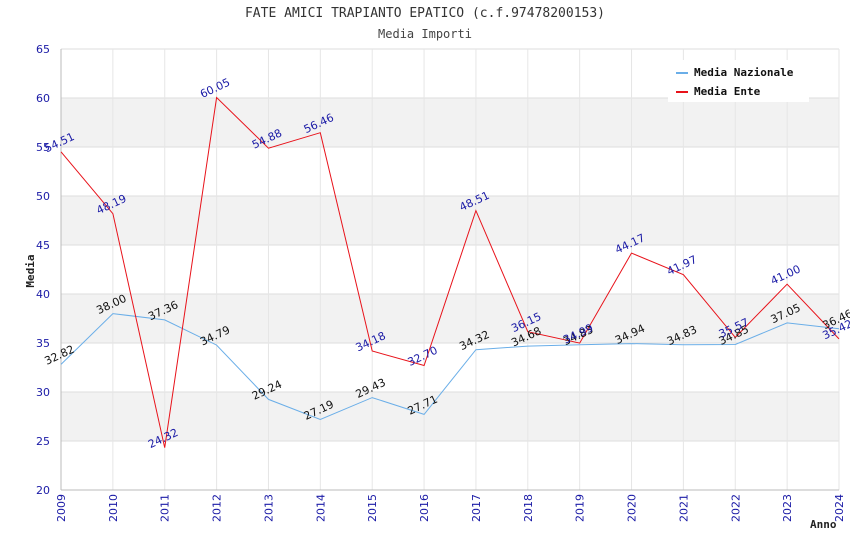  Describe the element at coordinates (683, 508) in the screenshot. I see `x-tick-label: 2021` at that location.